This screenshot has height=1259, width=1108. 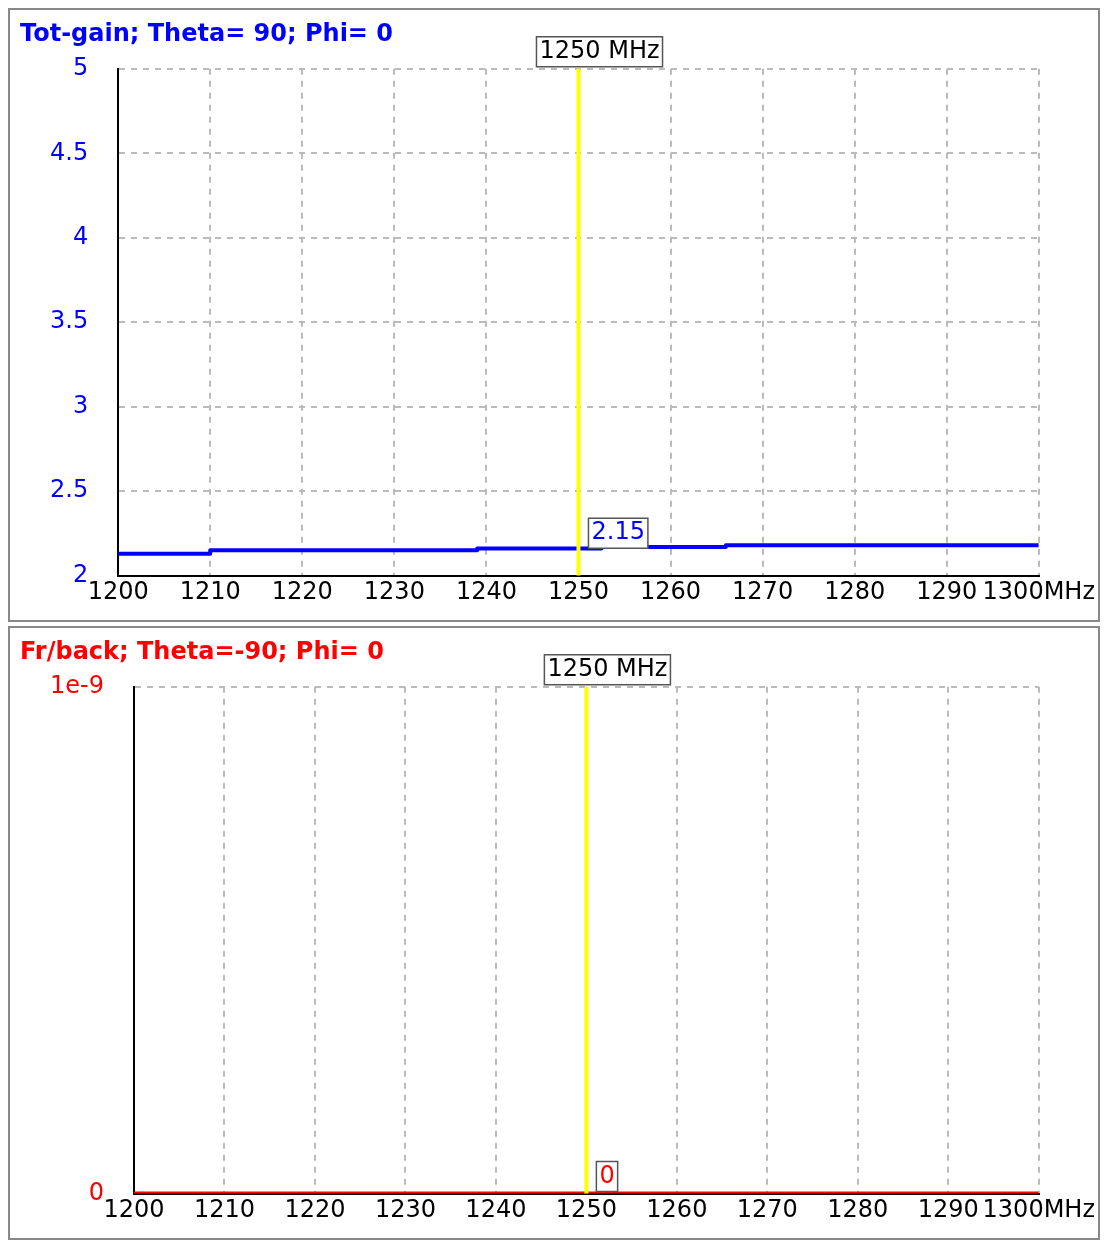 I want to click on y-tick-label: 3, so click(x=80, y=404).